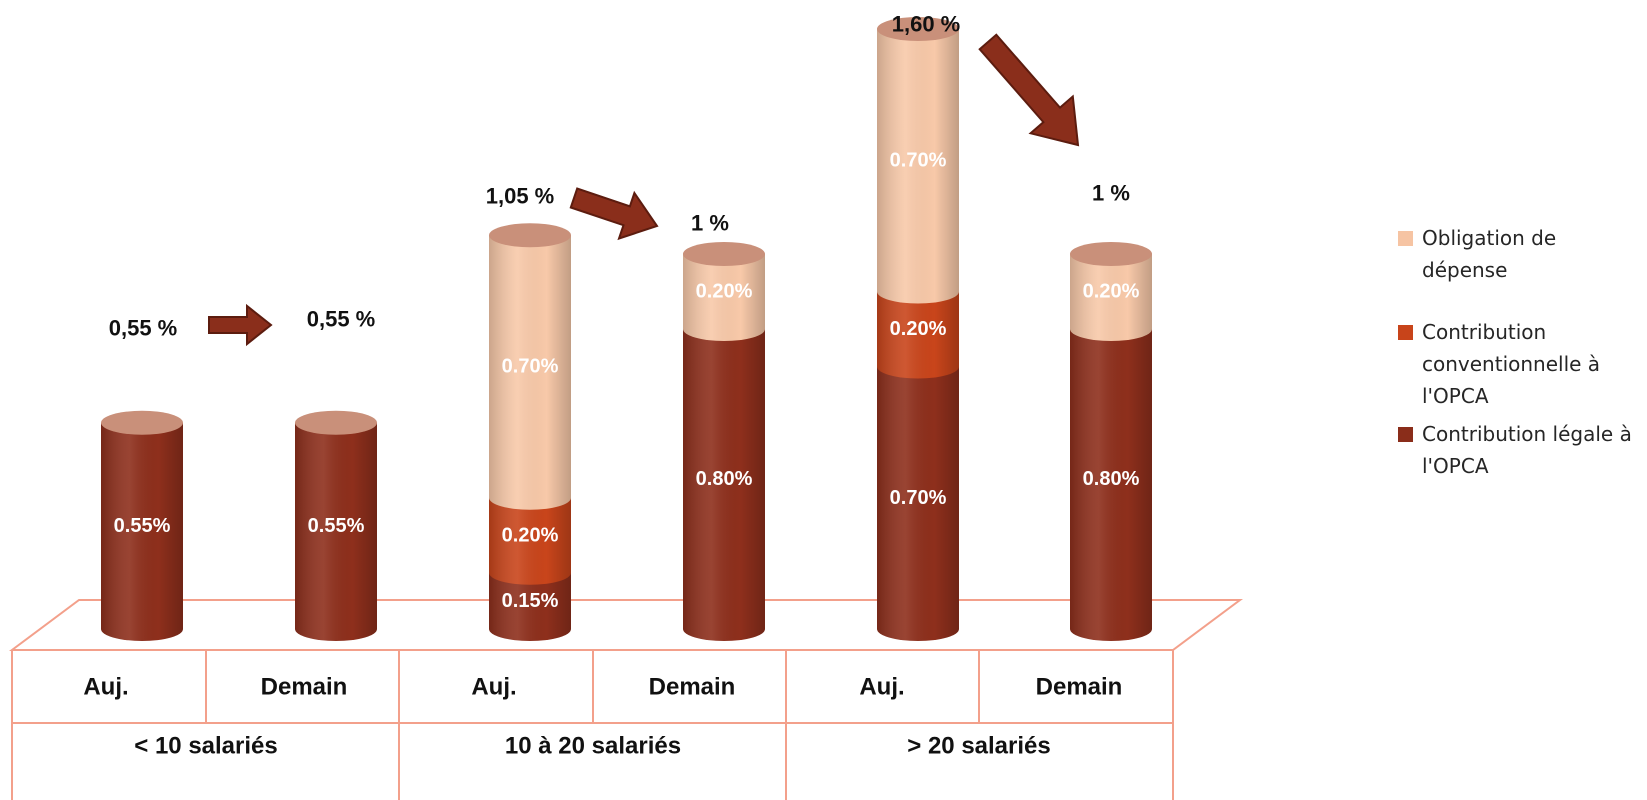  I want to click on group-label: 10 à 20 salariés, so click(593, 746).